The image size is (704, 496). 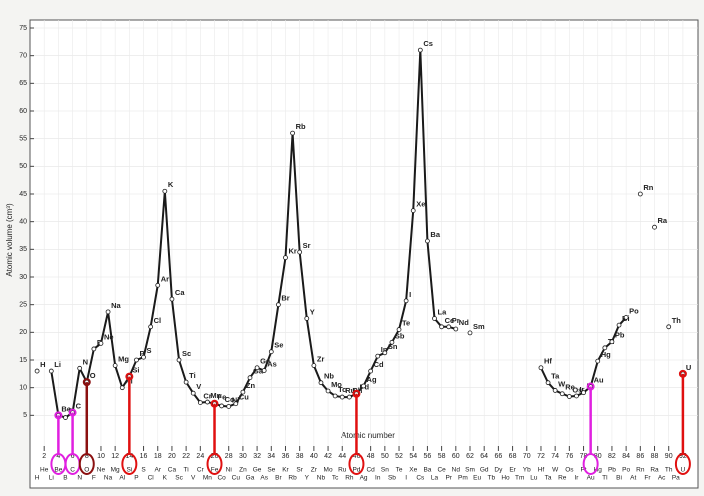 What do you see at coordinates (271, 456) in the screenshot?
I see `x-tick-label: 34` at bounding box center [271, 456].